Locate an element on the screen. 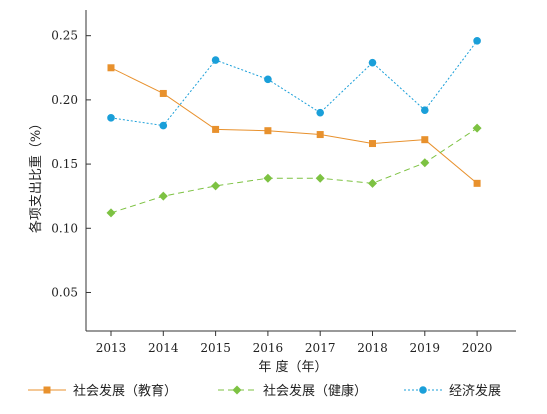  x-ticks: 2013 2014 2015 2016 2017 2018 2019 2020 is located at coordinates (294, 343).